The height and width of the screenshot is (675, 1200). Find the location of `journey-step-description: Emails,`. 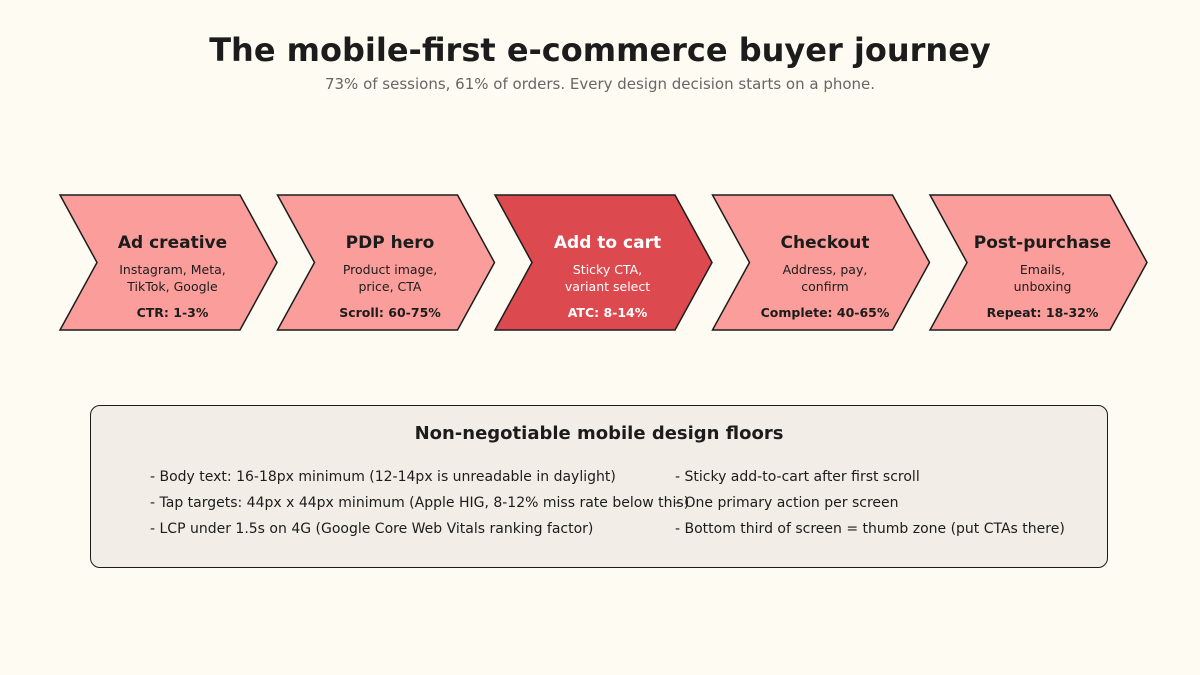

journey-step-description: Emails, is located at coordinates (1042, 269).